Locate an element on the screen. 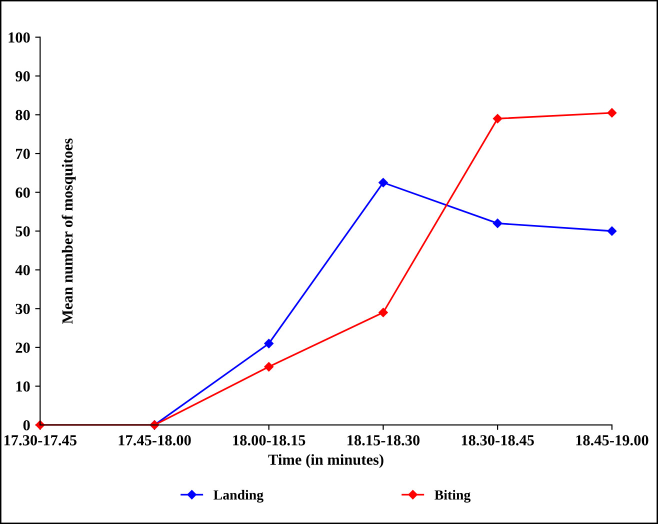 Image resolution: width=658 pixels, height=524 pixels. legend-label: Landing is located at coordinates (239, 496).